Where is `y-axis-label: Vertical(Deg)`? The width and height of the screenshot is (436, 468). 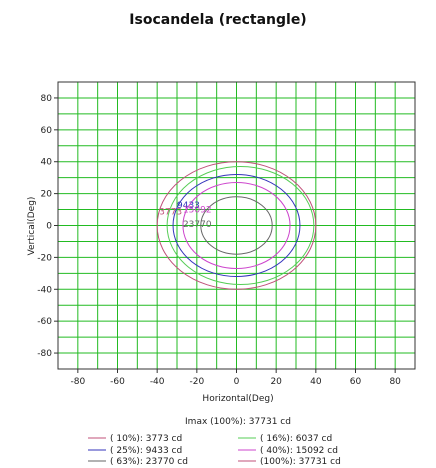
y-axis-label: Vertical(Deg) is located at coordinates (32, 226).